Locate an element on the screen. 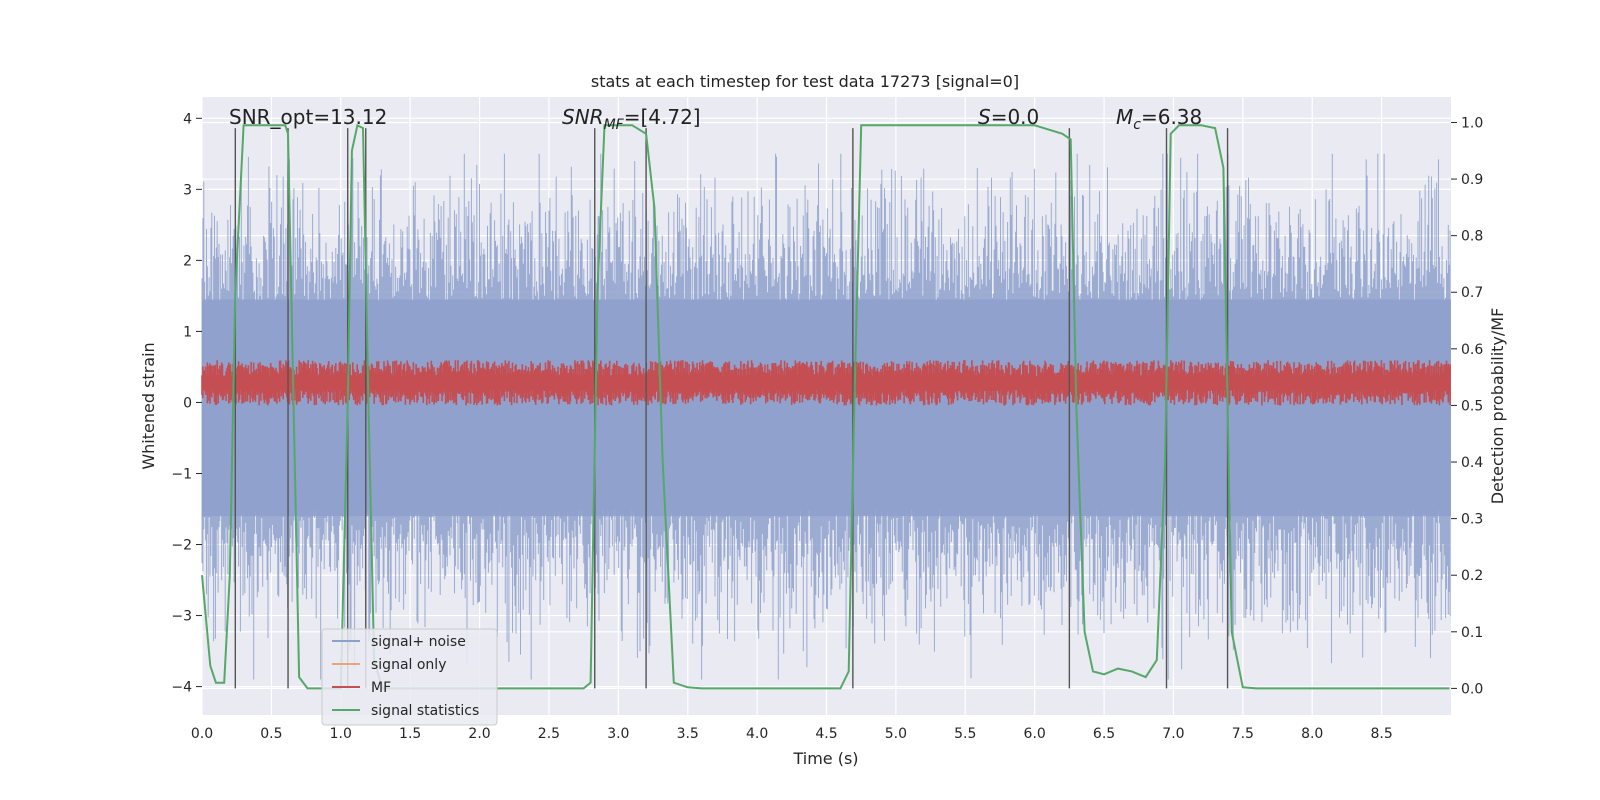 The image size is (1600, 800). y-tick-label-left: −2 is located at coordinates (181, 546).